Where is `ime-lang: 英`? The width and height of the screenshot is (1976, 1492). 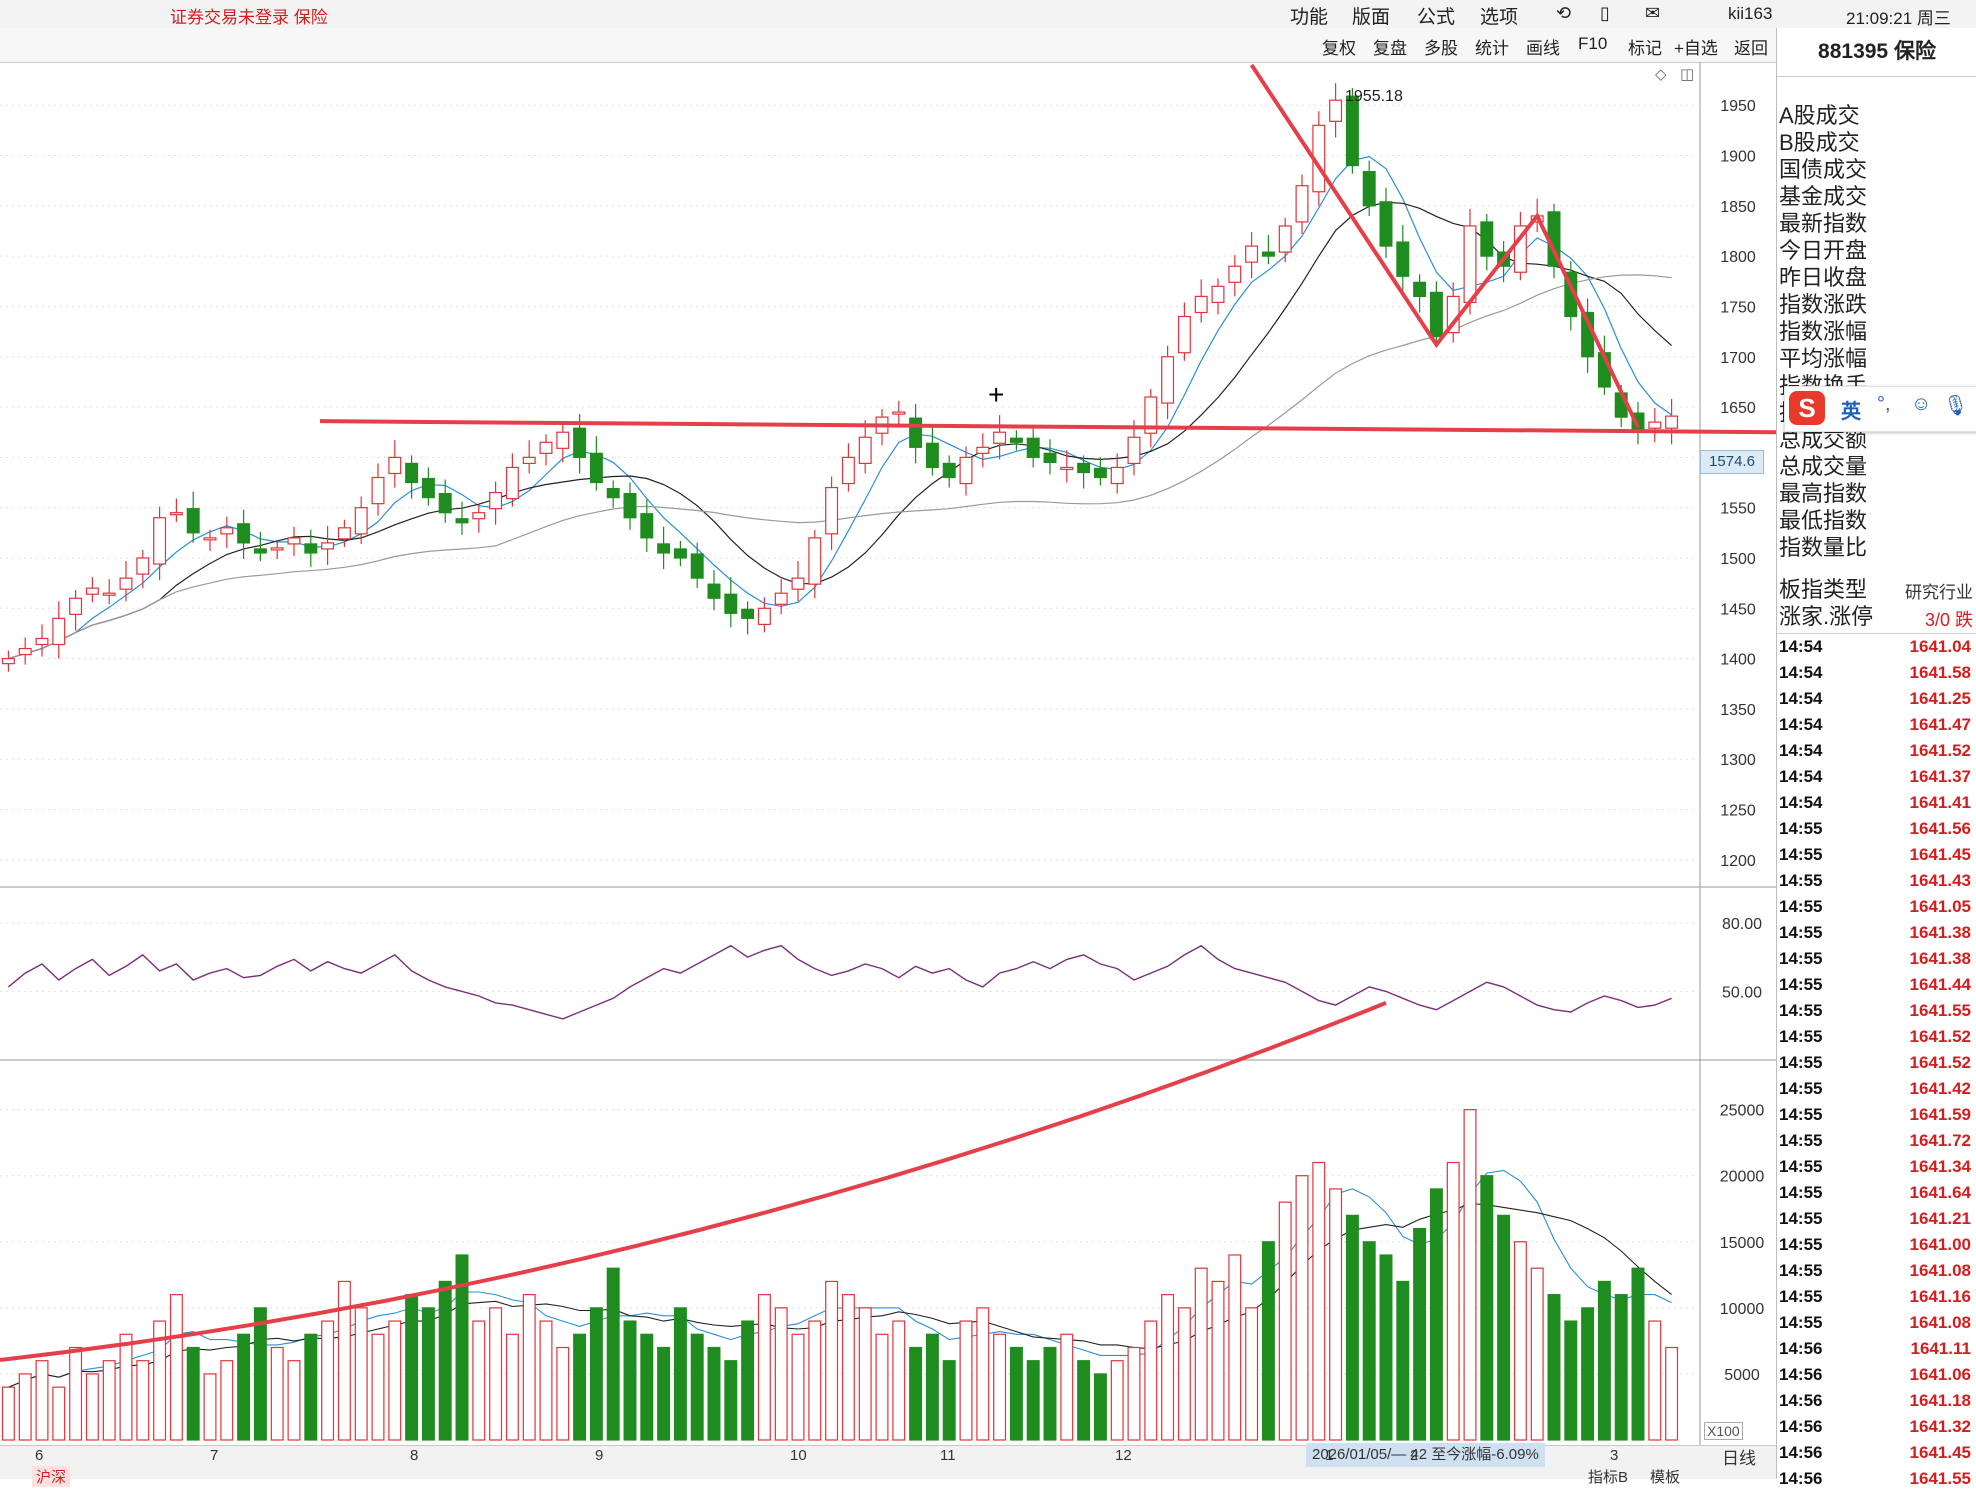 ime-lang: 英 is located at coordinates (1851, 412).